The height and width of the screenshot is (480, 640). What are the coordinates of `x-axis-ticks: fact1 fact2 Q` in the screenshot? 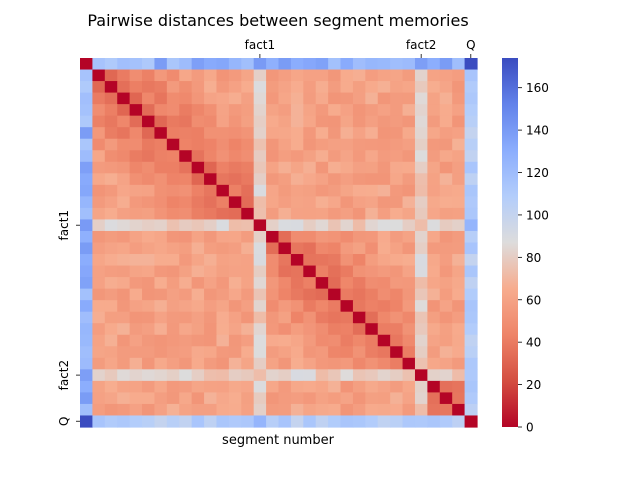 It's located at (360, 48).